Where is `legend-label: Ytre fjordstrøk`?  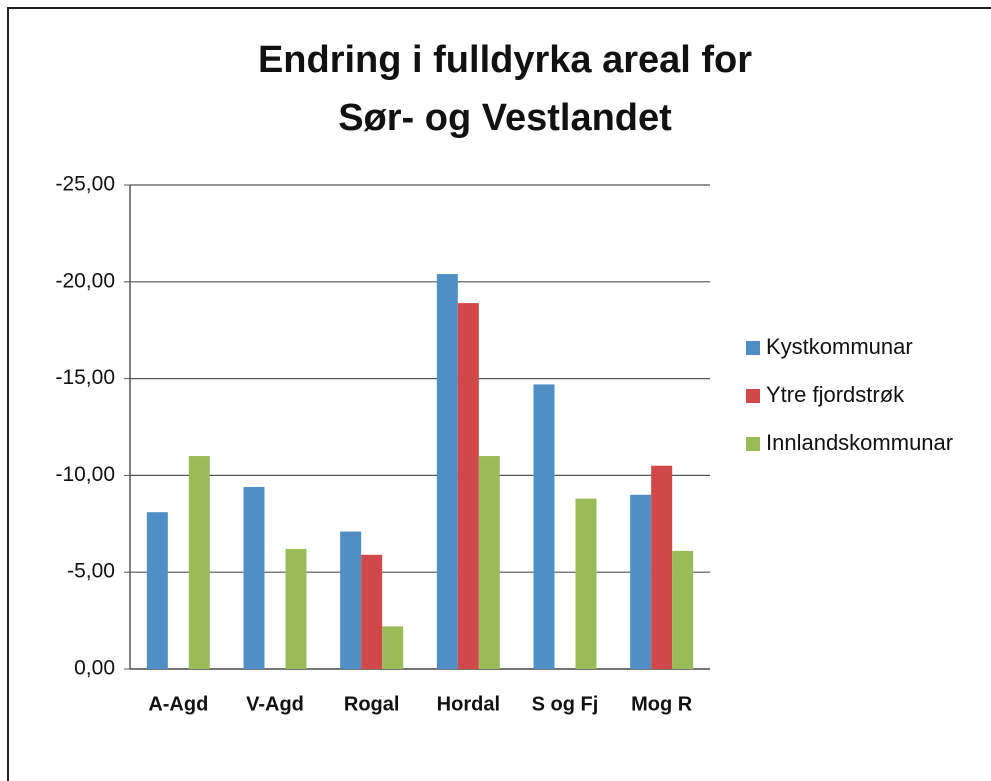
legend-label: Ytre fjordstrøk is located at coordinates (835, 394).